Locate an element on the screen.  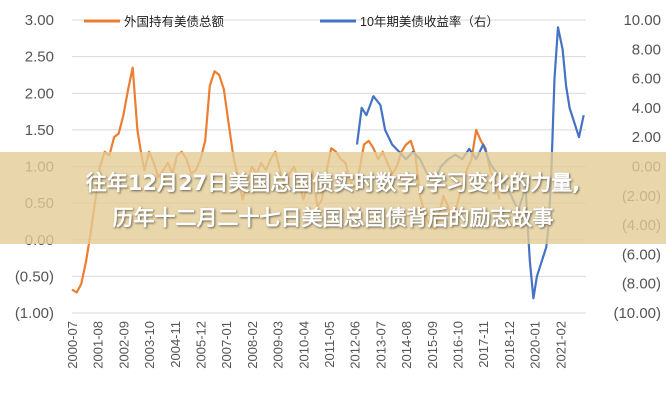
left-axis-tick-label: 1.50 is located at coordinates (39, 130).